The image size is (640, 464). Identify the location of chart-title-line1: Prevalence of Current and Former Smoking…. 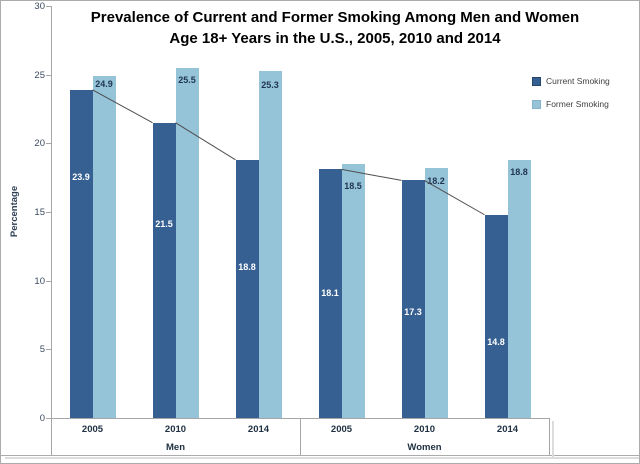
(335, 17).